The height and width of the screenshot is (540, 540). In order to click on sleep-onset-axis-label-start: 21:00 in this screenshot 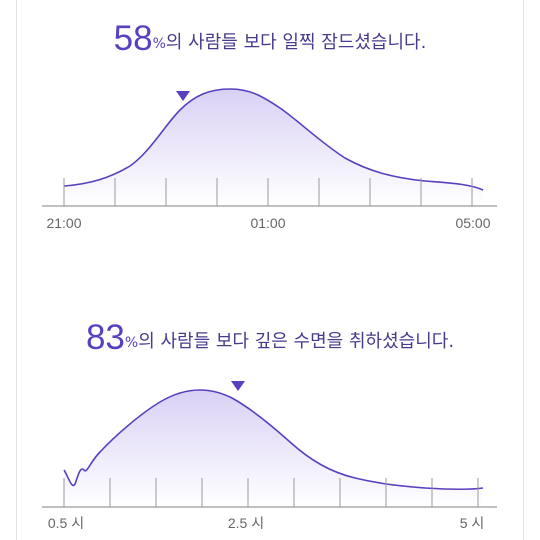, I will do `click(63, 223)`.